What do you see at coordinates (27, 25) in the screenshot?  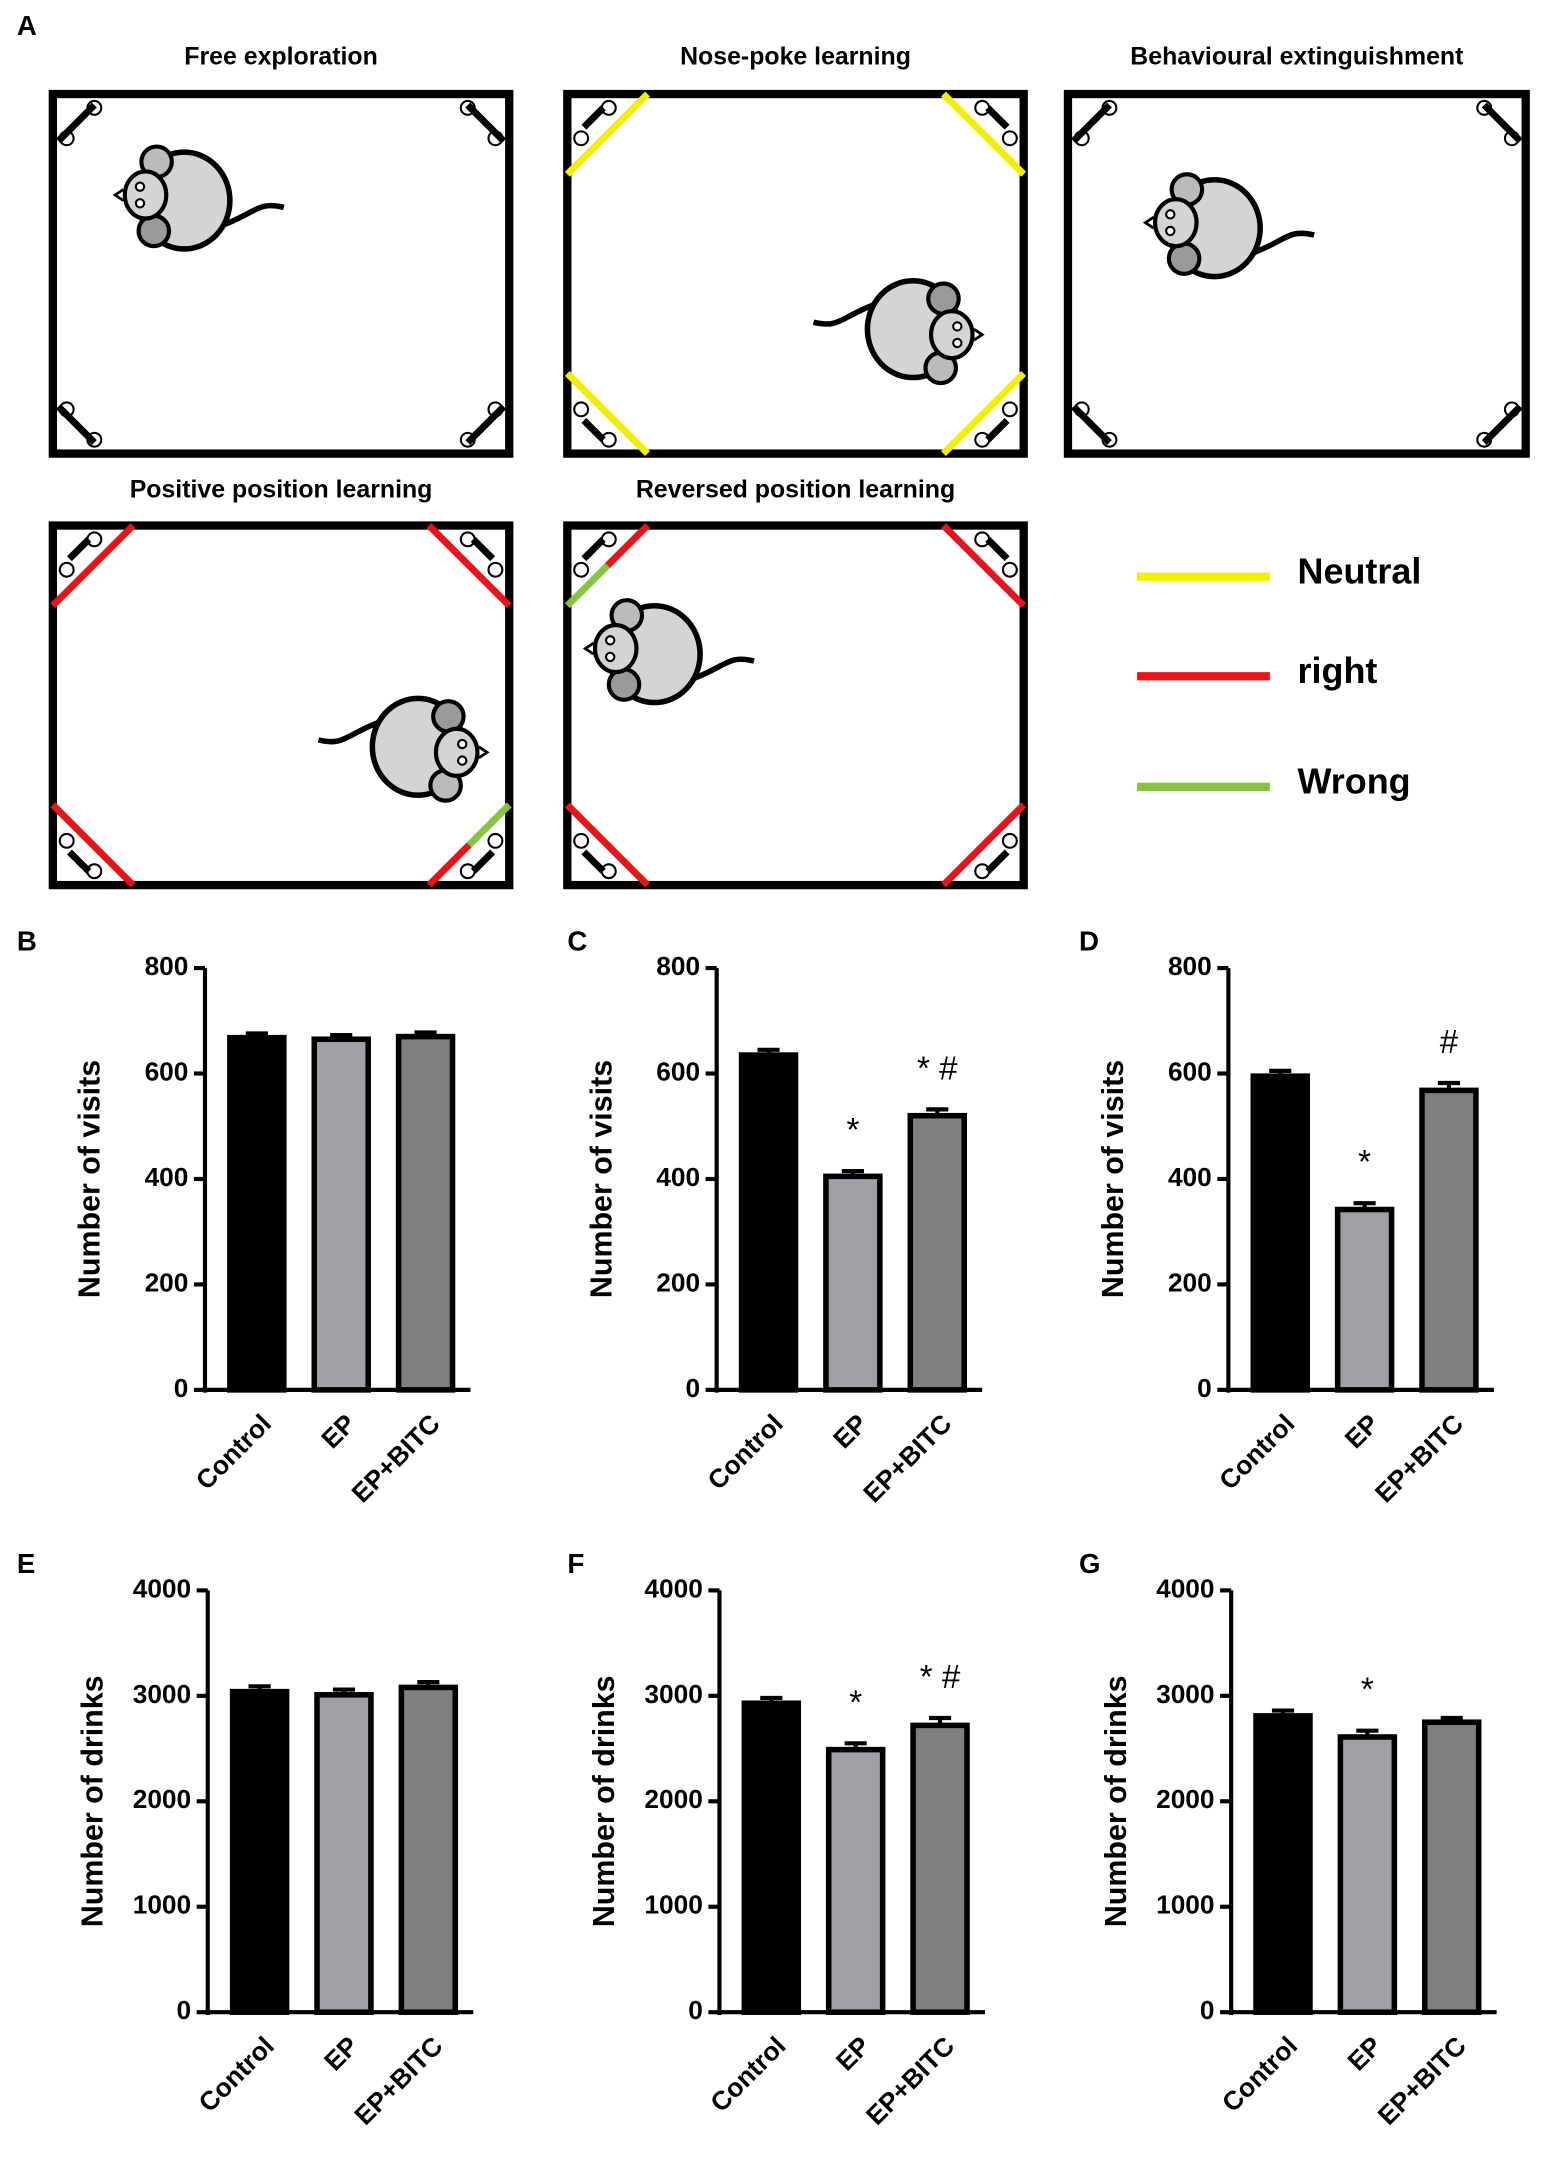 I see `panel-label: A` at bounding box center [27, 25].